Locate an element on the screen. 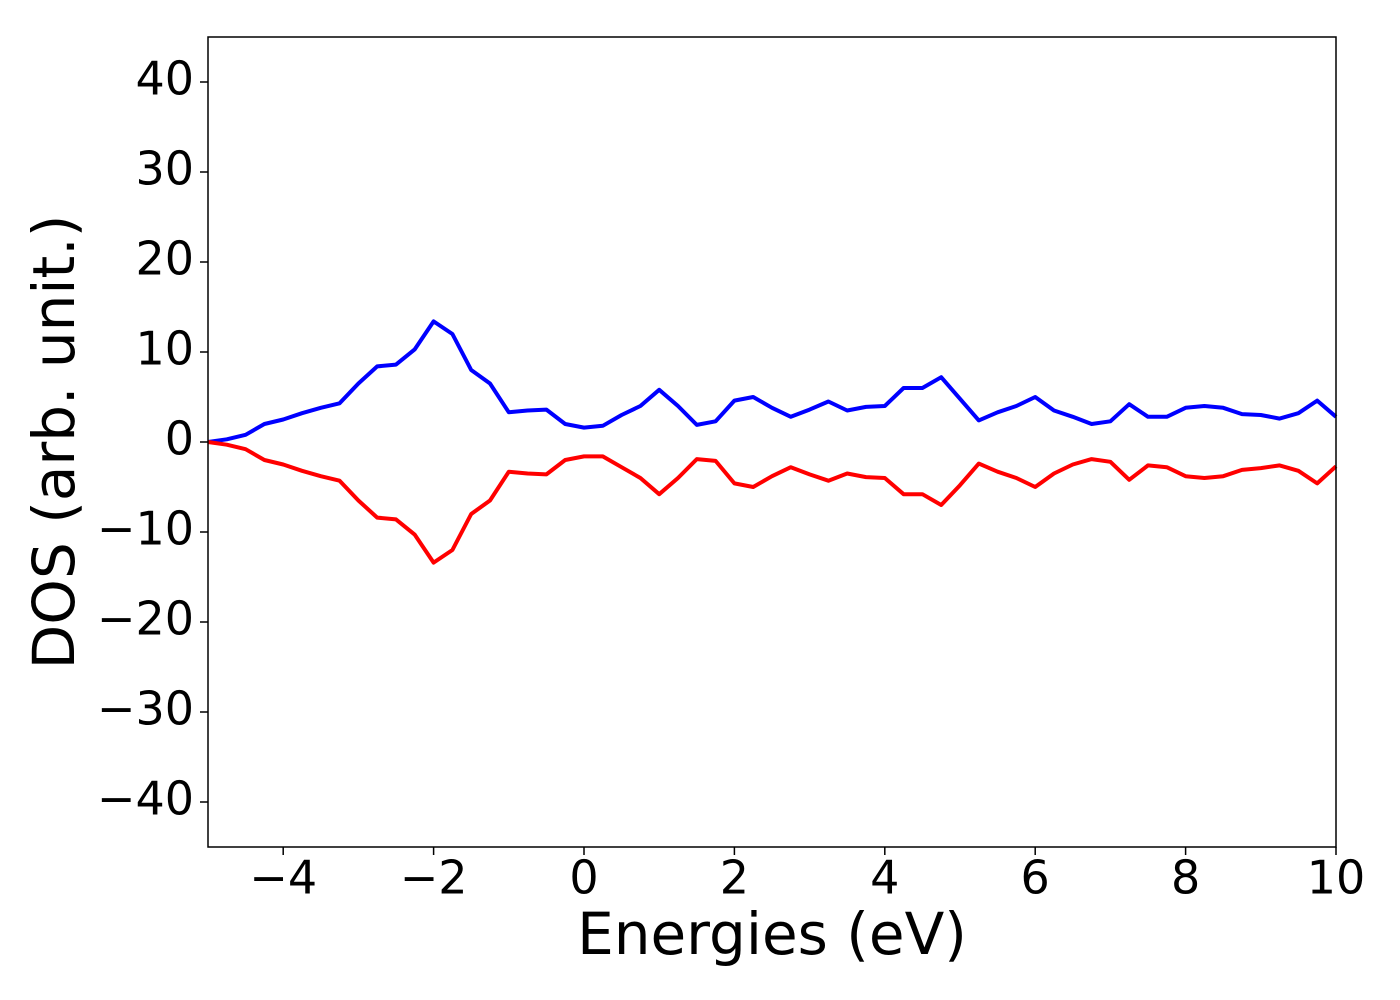  x-tick-label: 2 is located at coordinates (734, 878).